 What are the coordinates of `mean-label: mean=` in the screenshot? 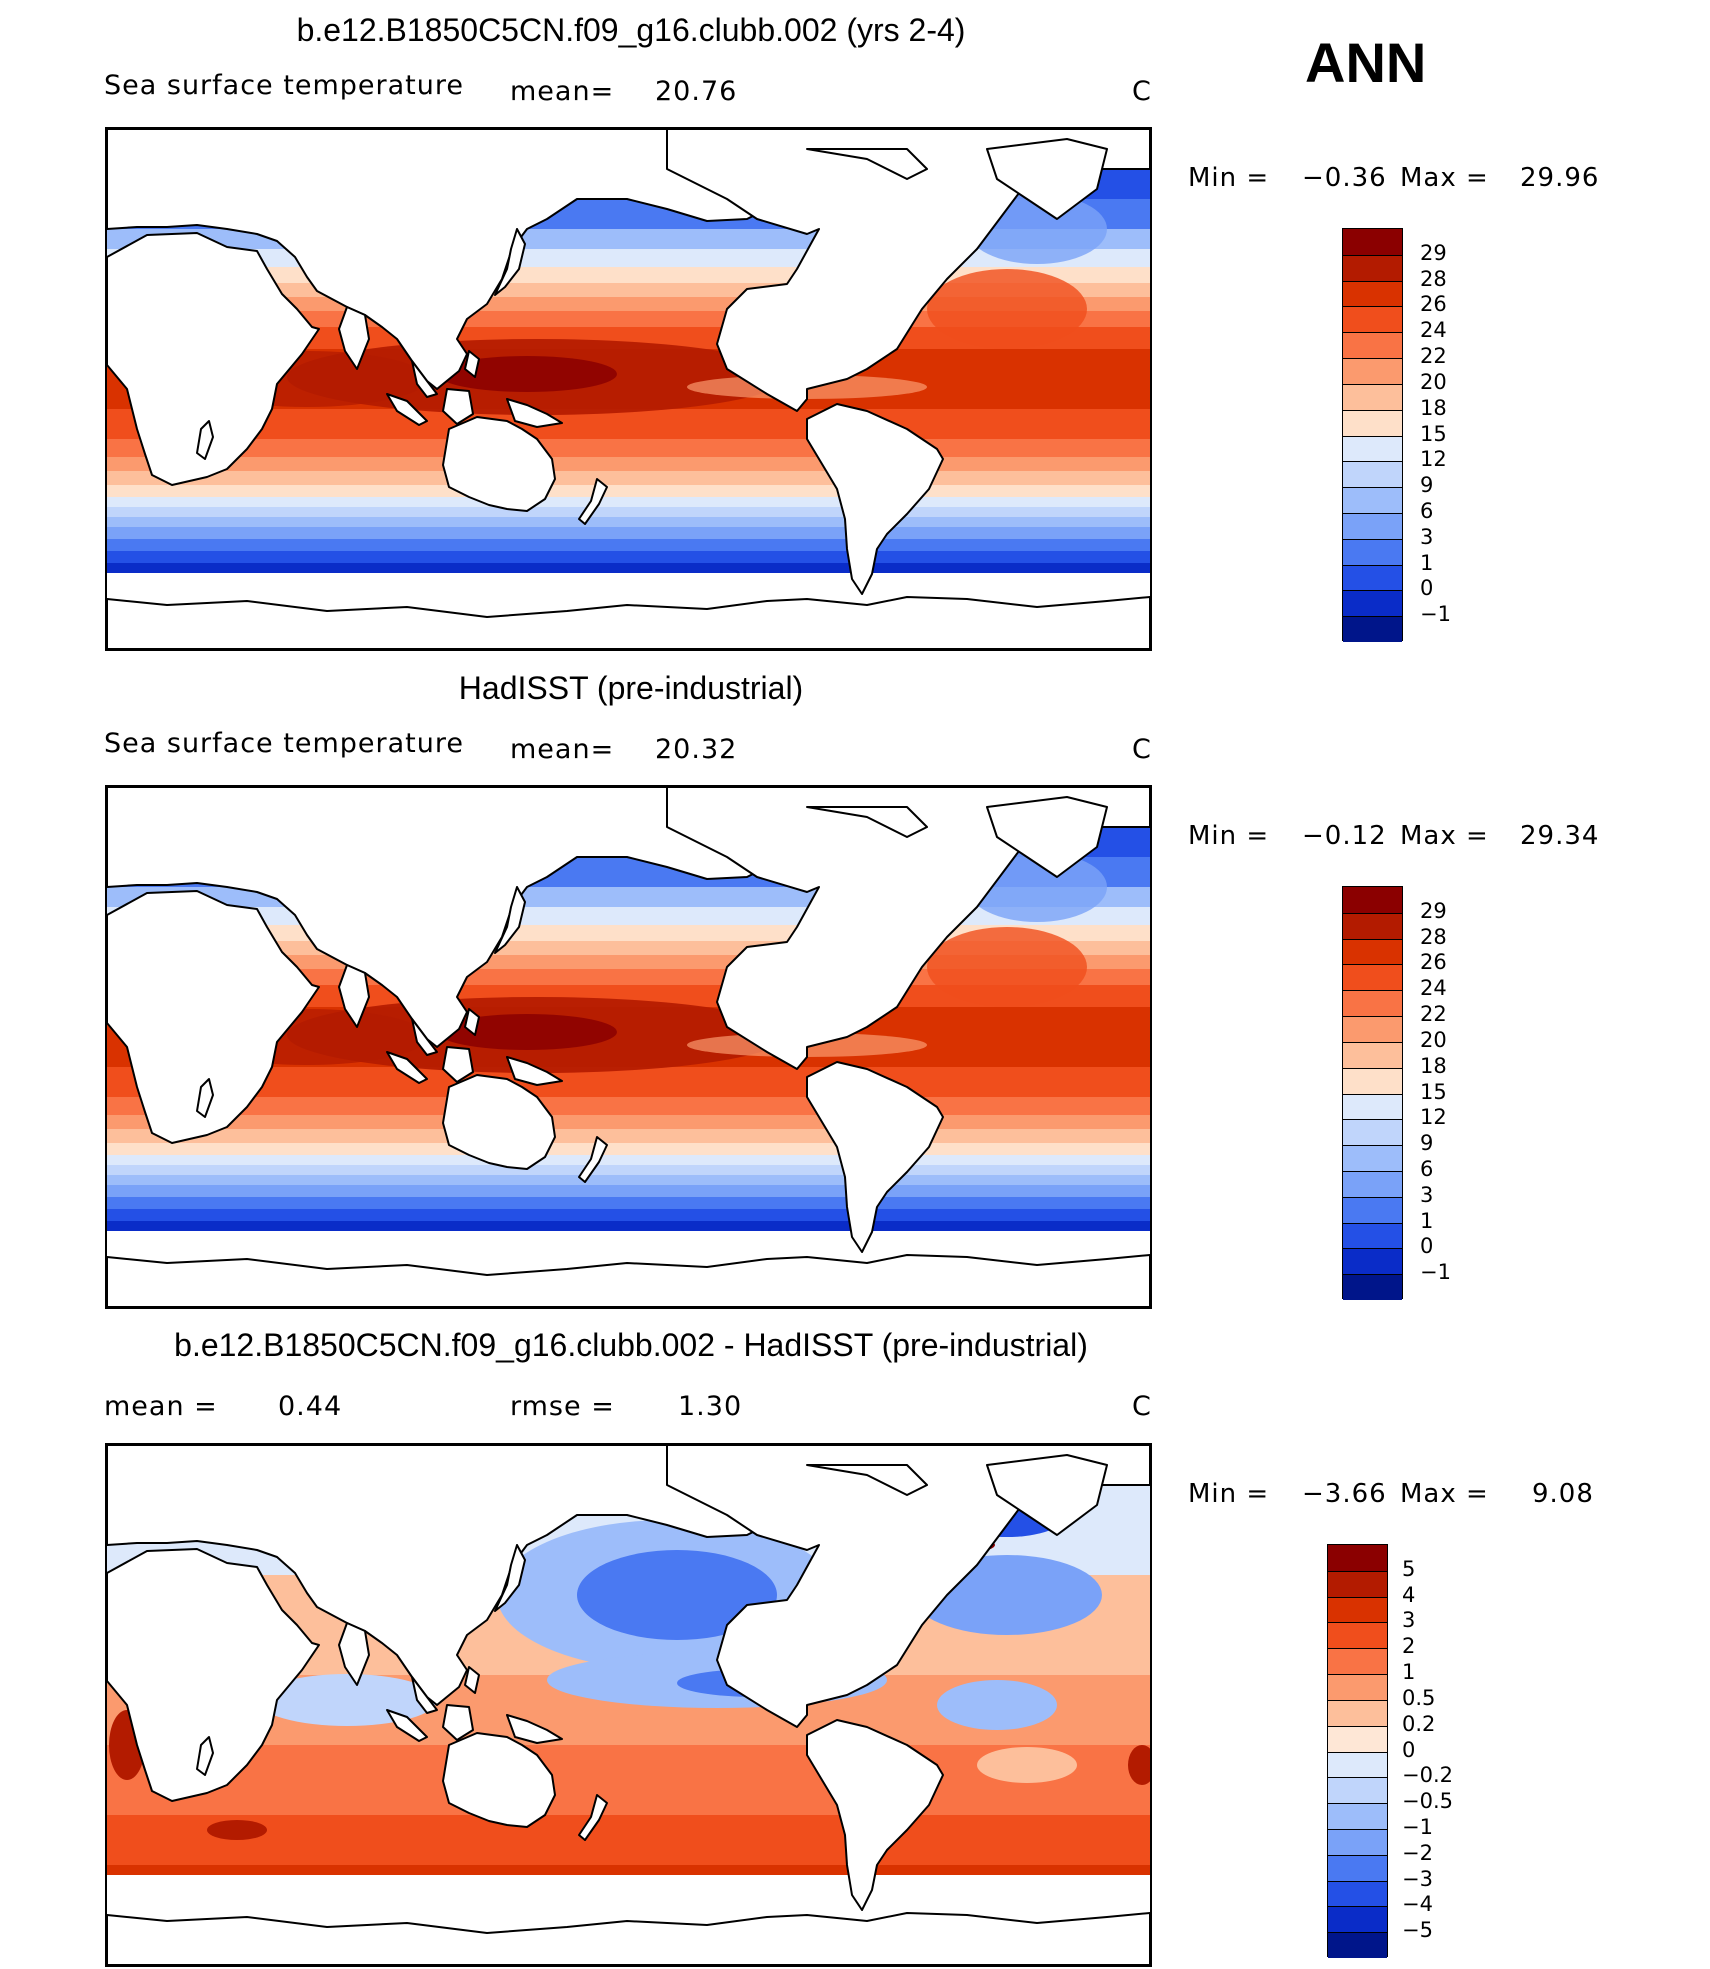 It's located at (562, 91).